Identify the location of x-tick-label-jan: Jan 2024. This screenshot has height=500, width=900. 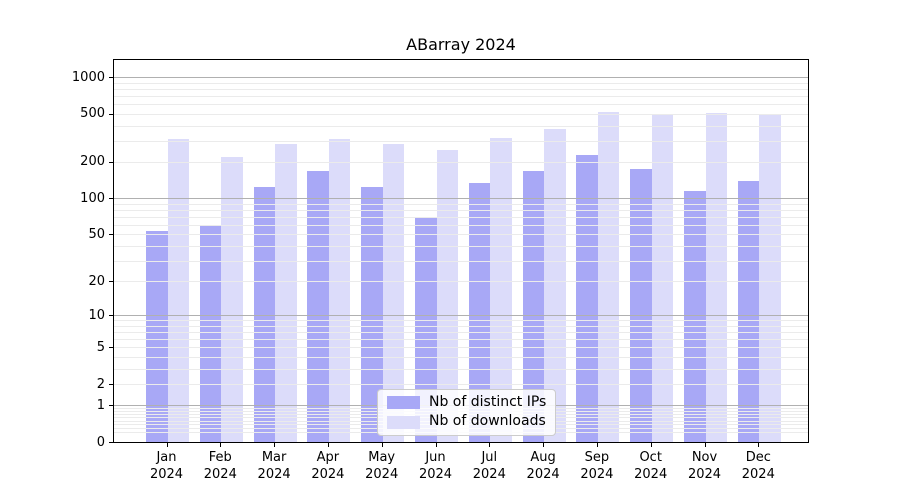
(166, 466).